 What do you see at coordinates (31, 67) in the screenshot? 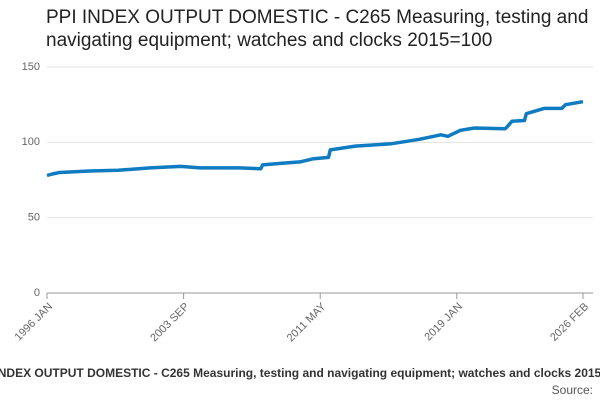
I see `y-tick-label: 150` at bounding box center [31, 67].